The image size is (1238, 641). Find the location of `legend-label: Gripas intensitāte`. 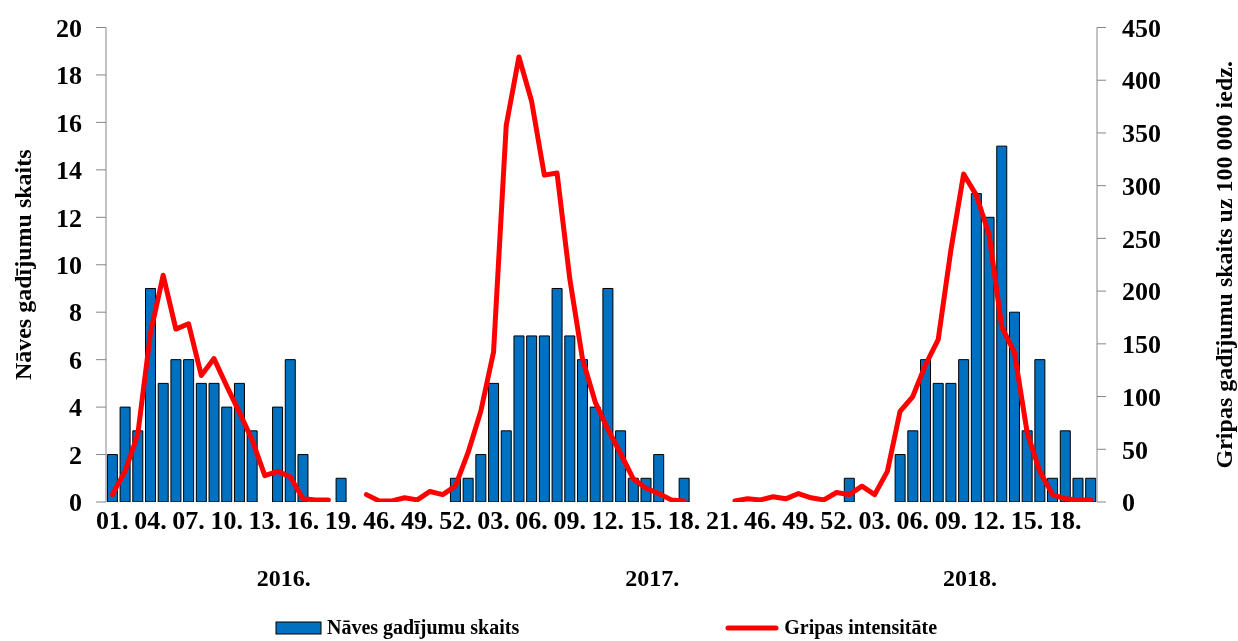

legend-label: Gripas intensitāte is located at coordinates (861, 627).